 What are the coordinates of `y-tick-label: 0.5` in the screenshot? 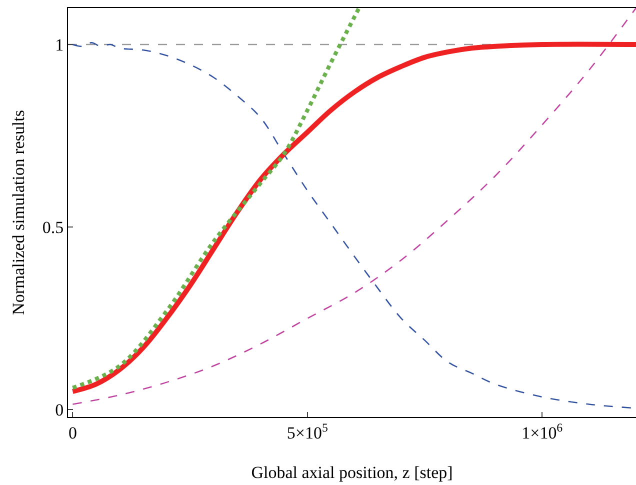 It's located at (53, 228).